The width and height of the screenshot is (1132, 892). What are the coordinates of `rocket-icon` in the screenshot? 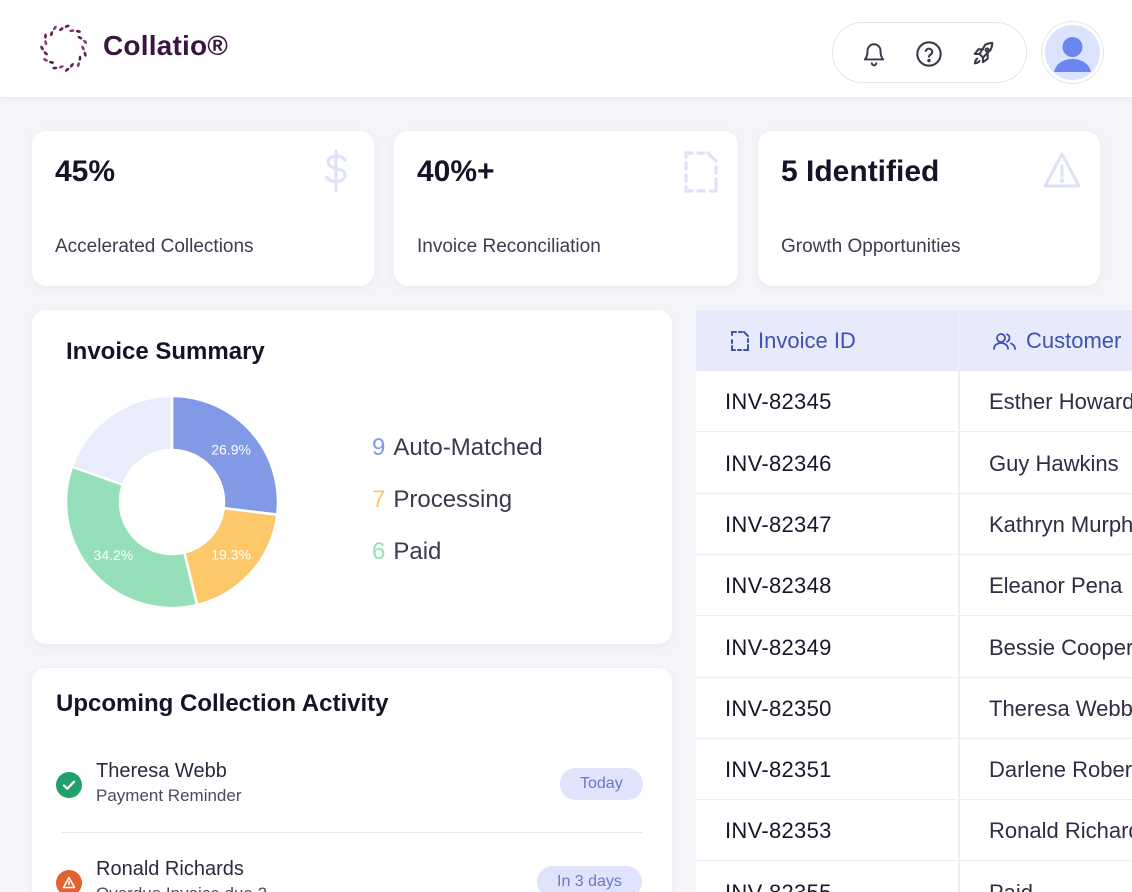 It's located at (983, 53).